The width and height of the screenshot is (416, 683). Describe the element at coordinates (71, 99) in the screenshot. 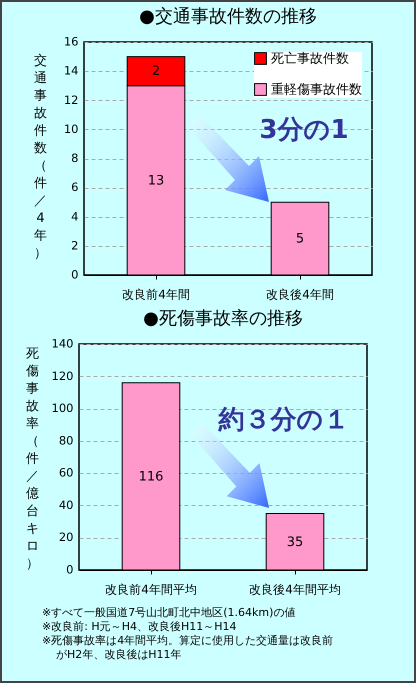

I see `y-tick-label: 12` at that location.